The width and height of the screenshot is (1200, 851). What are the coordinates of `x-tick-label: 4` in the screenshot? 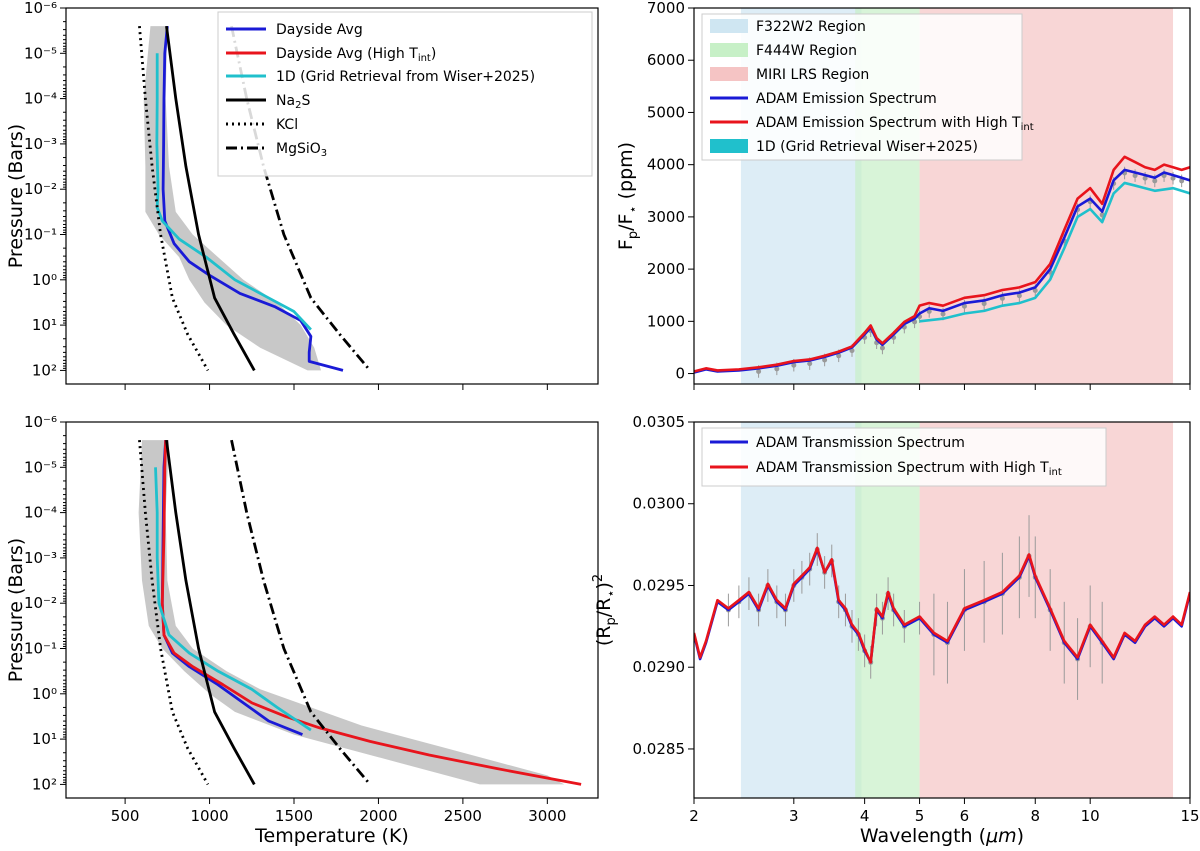 It's located at (865, 816).